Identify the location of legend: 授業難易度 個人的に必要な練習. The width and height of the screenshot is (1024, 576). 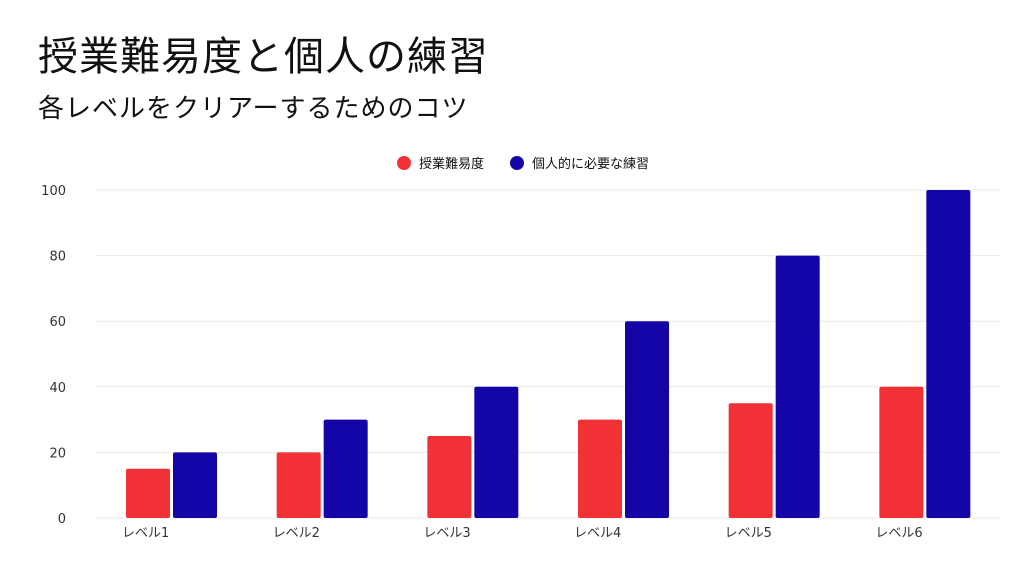
(512, 162).